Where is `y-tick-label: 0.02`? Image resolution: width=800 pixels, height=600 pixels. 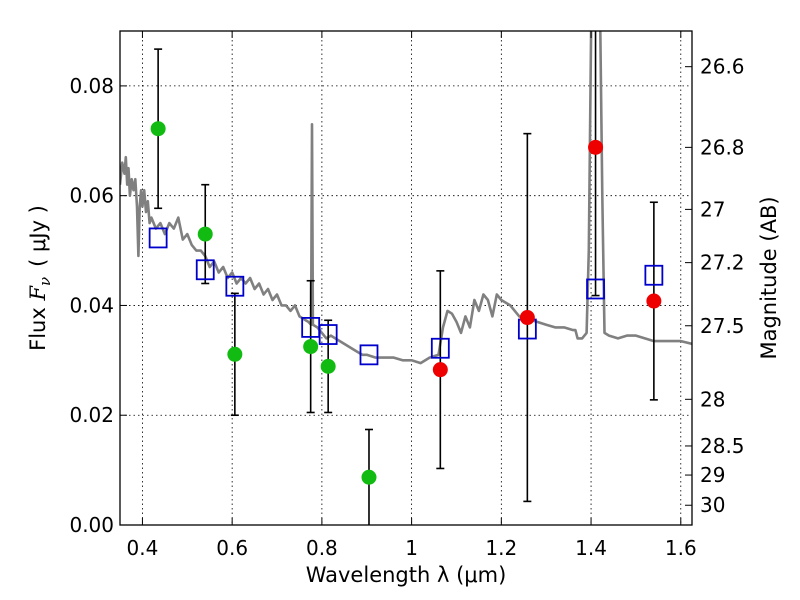 y-tick-label: 0.02 is located at coordinates (91, 415).